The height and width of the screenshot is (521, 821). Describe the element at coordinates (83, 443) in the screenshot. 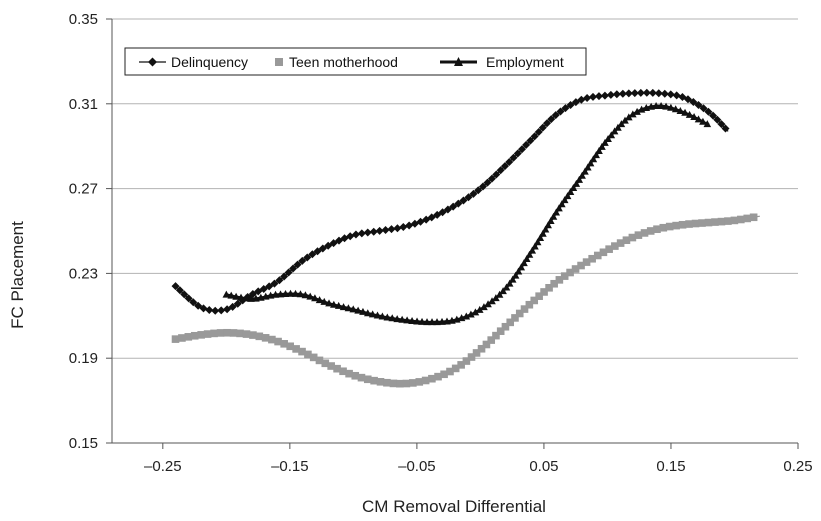

I see `y-tick-label: 0.15` at that location.